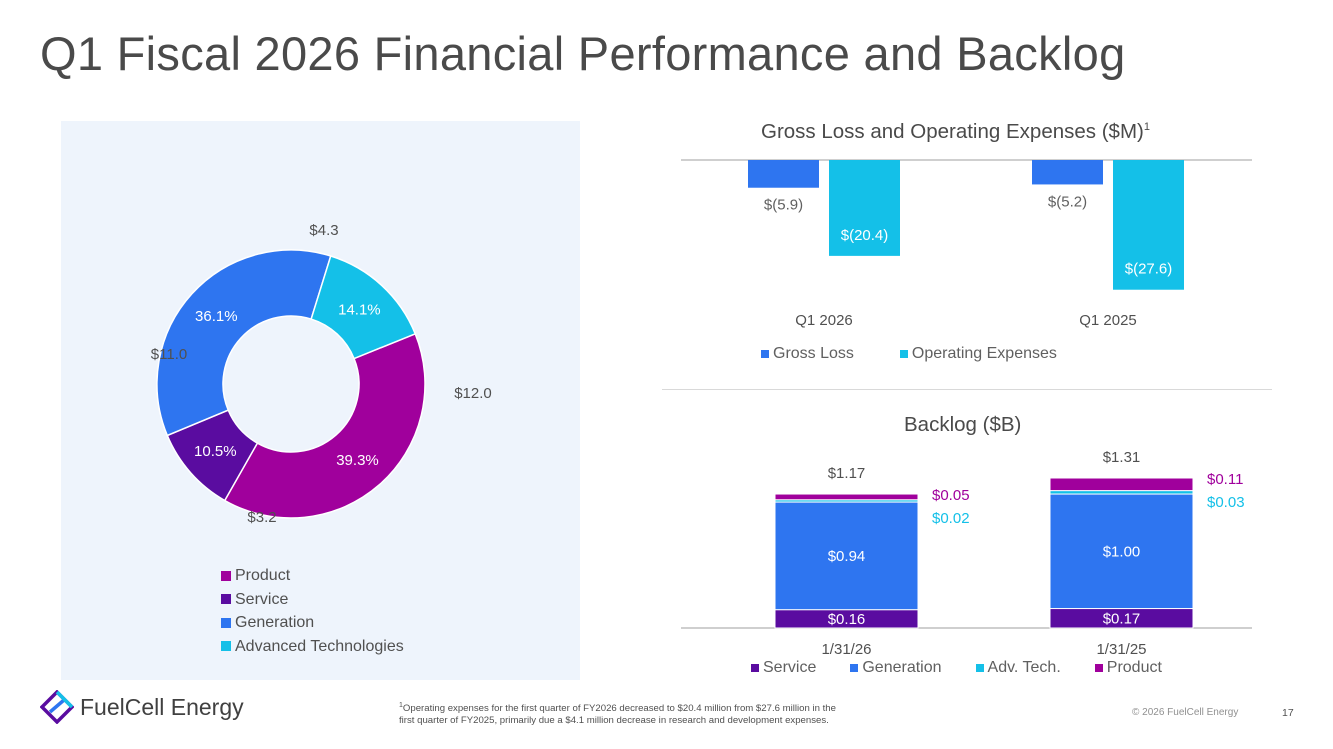 Image resolution: width=1333 pixels, height=749 pixels. I want to click on backlog-label-product-1: $0.11, so click(1225, 479).